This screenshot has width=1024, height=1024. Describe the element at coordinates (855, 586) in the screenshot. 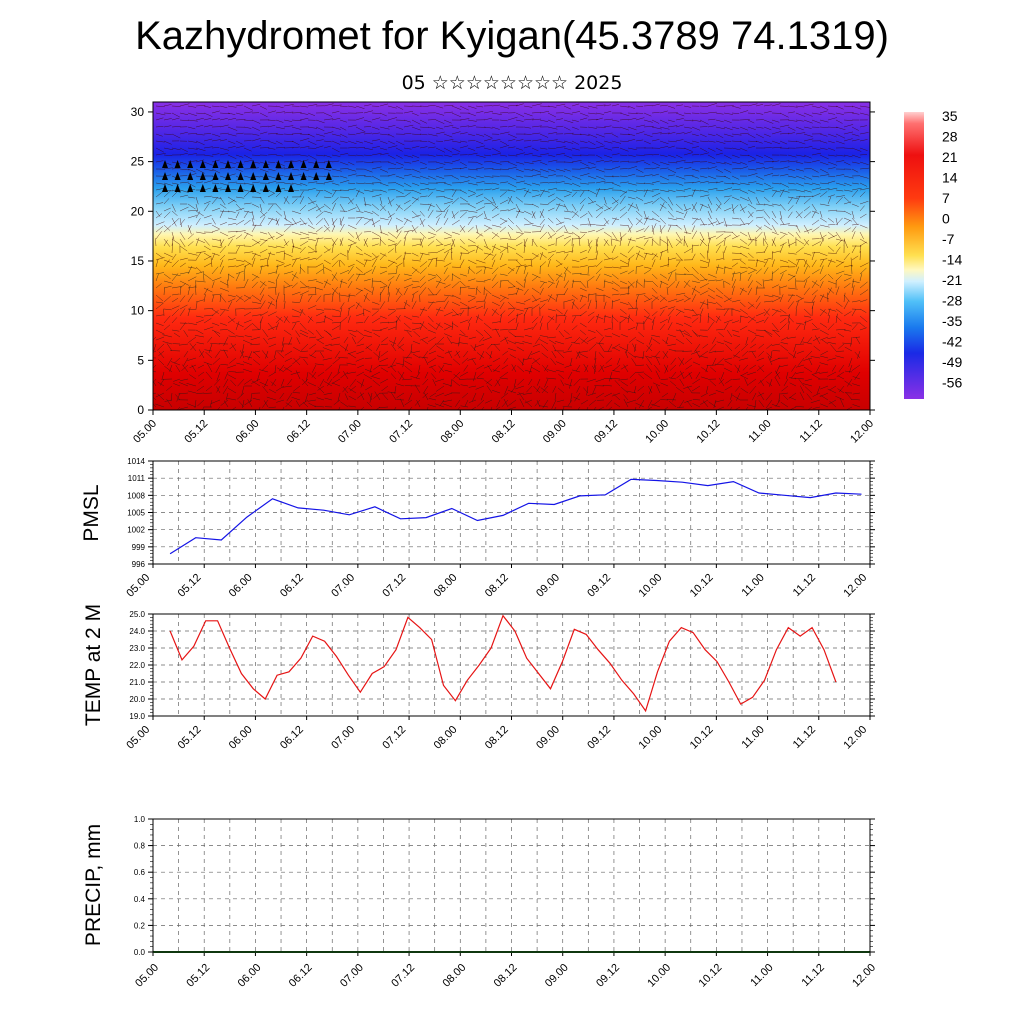

I see `x-tick-label: 12.00` at that location.